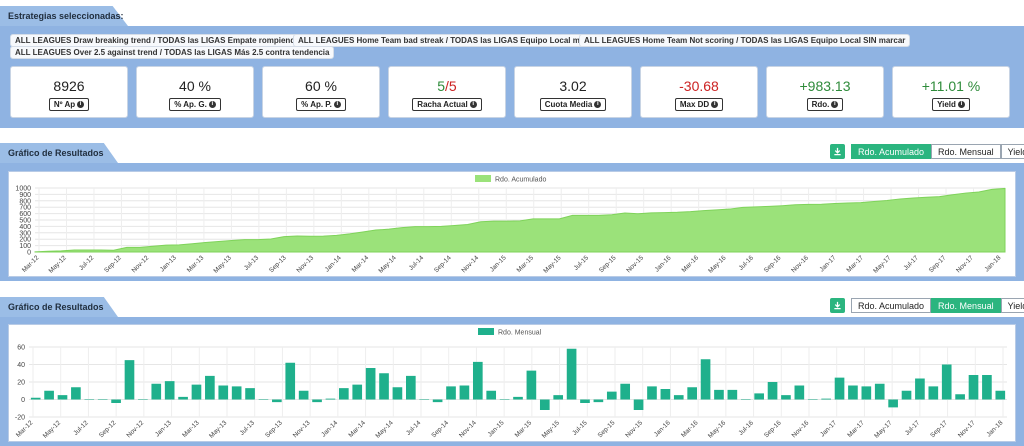  What do you see at coordinates (56, 307) in the screenshot?
I see `chart2-title: Gráfico de Resultados` at bounding box center [56, 307].